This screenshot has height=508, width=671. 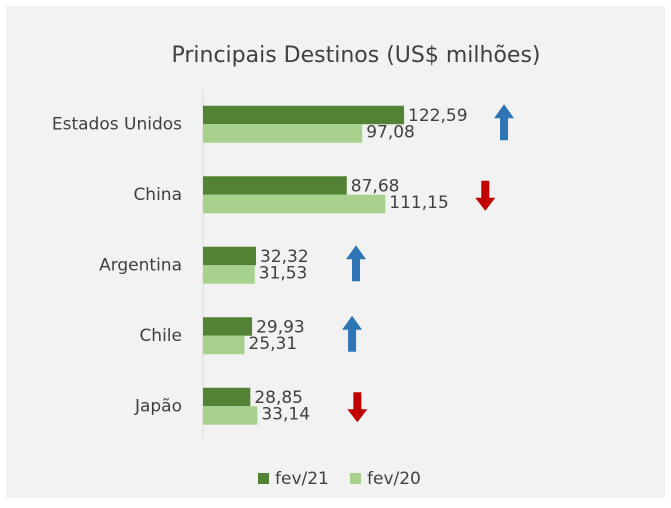 I want to click on data-label: 32,32, so click(x=284, y=257).